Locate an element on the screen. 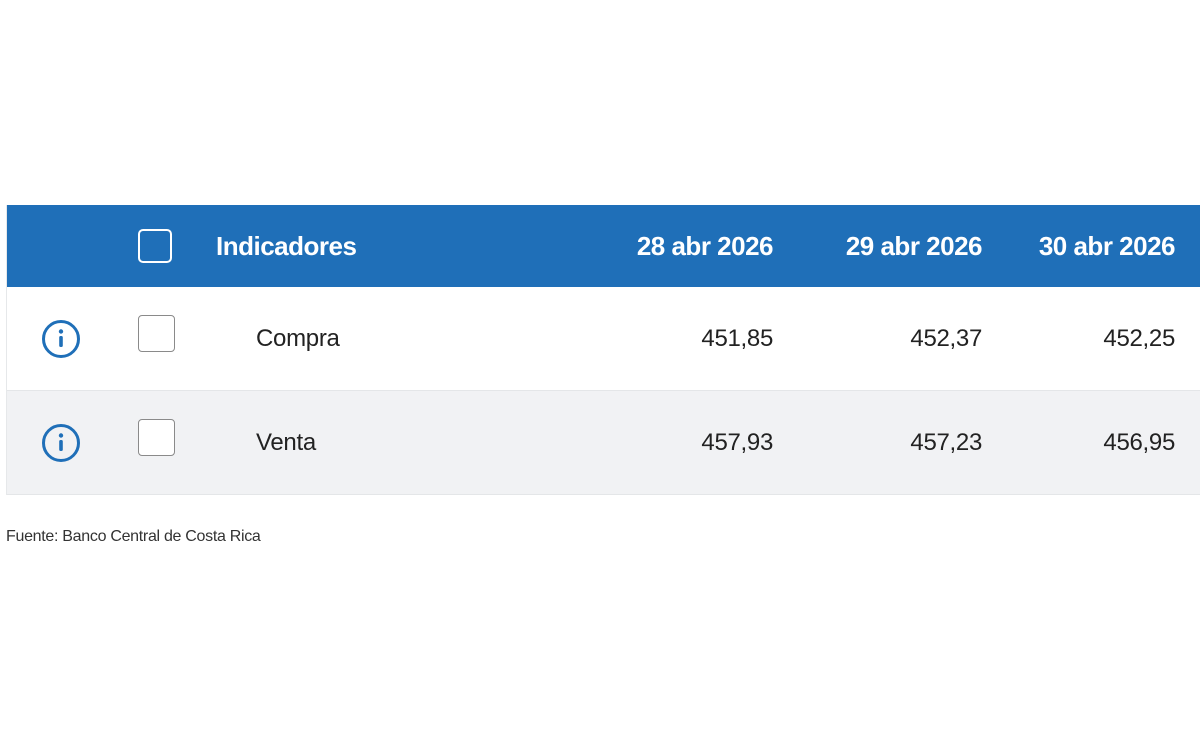 Image resolution: width=1200 pixels, height=747 pixels. table-row-compra: Compra 451,85 452,37 452,25 is located at coordinates (603, 339).